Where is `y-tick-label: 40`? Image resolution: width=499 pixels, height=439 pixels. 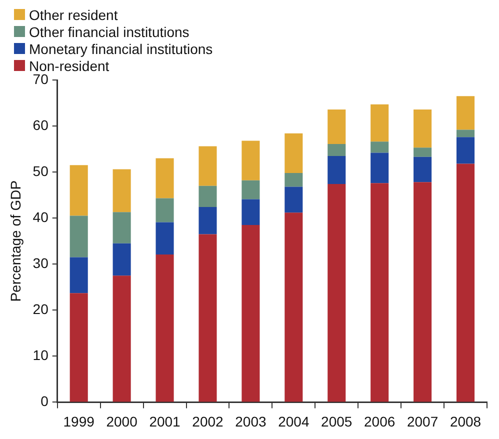
y-tick-label: 40 is located at coordinates (40, 216).